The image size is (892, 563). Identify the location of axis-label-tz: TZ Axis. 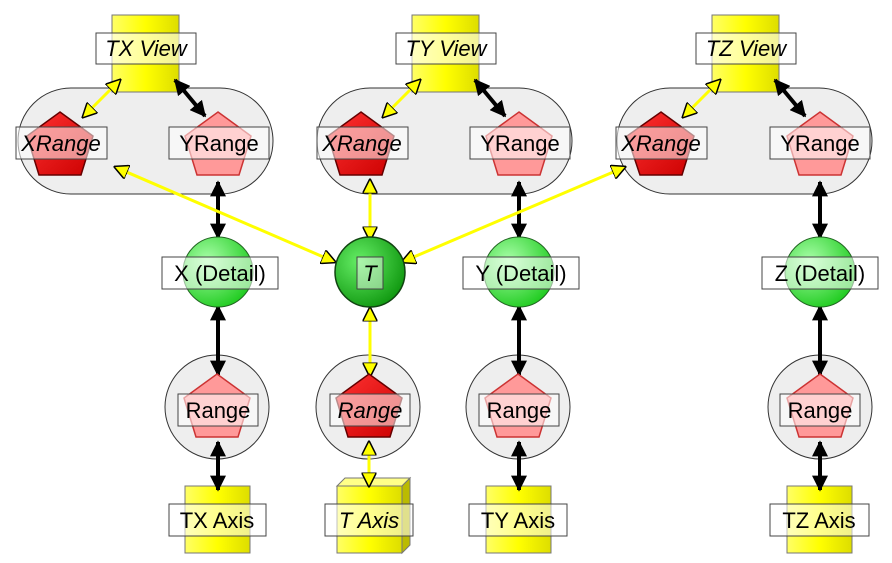
(819, 520).